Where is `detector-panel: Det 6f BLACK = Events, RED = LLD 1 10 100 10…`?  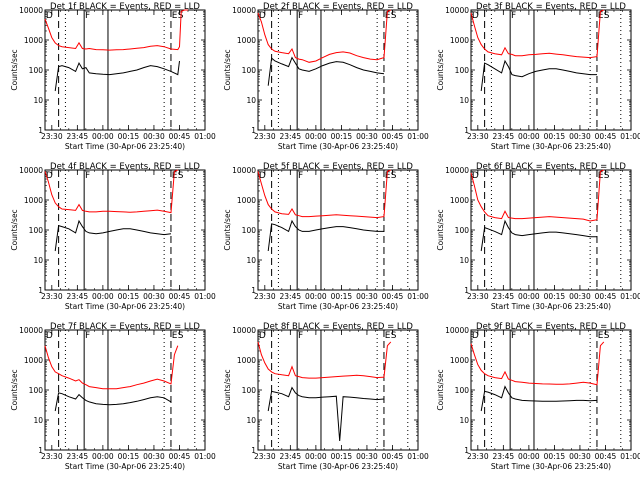
detector-panel: Det 6f BLACK = Events, RED = LLD 1 10 100 10… is located at coordinates (538, 236).